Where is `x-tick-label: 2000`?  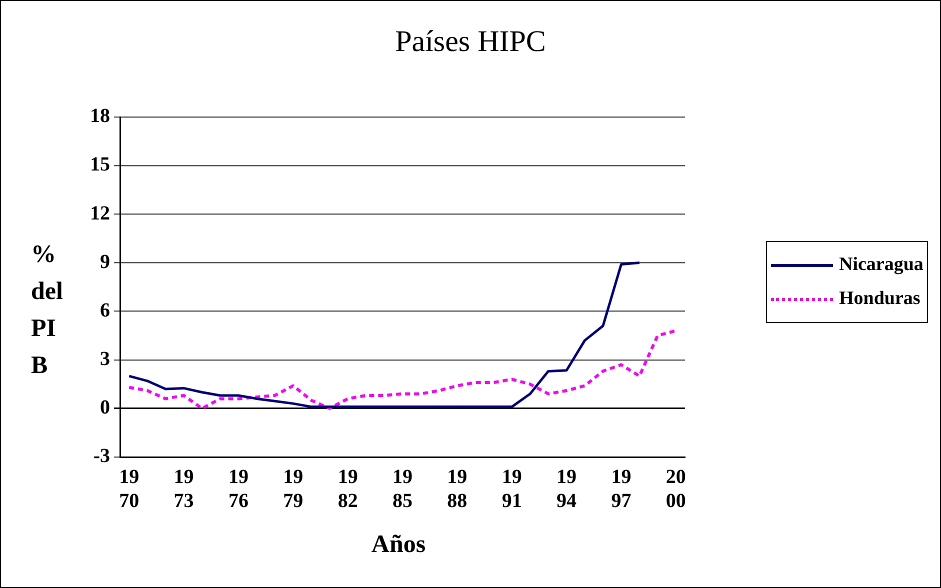 x-tick-label: 2000 is located at coordinates (676, 489).